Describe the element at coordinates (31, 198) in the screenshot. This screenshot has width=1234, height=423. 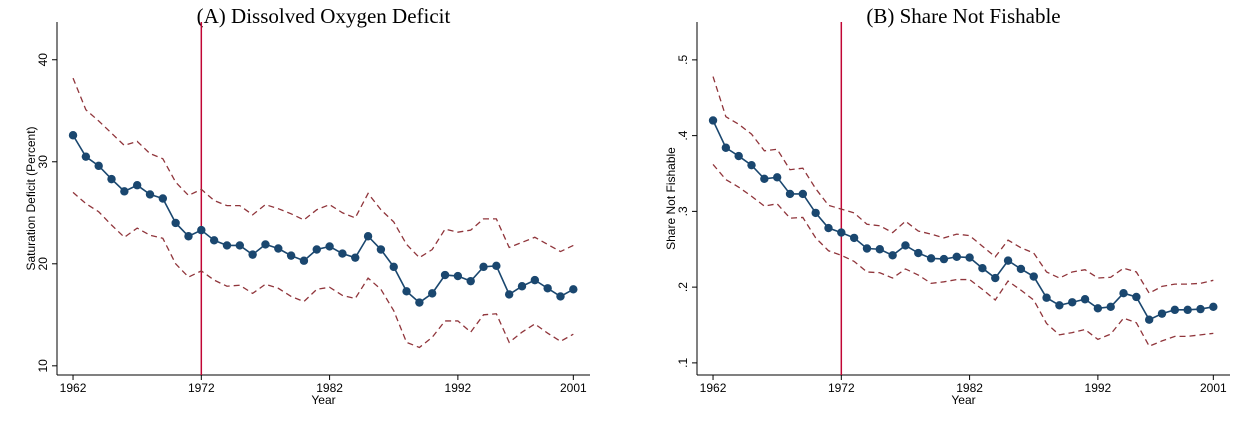
I see `y-axis-label: Saturation Deficit (Percent)` at that location.